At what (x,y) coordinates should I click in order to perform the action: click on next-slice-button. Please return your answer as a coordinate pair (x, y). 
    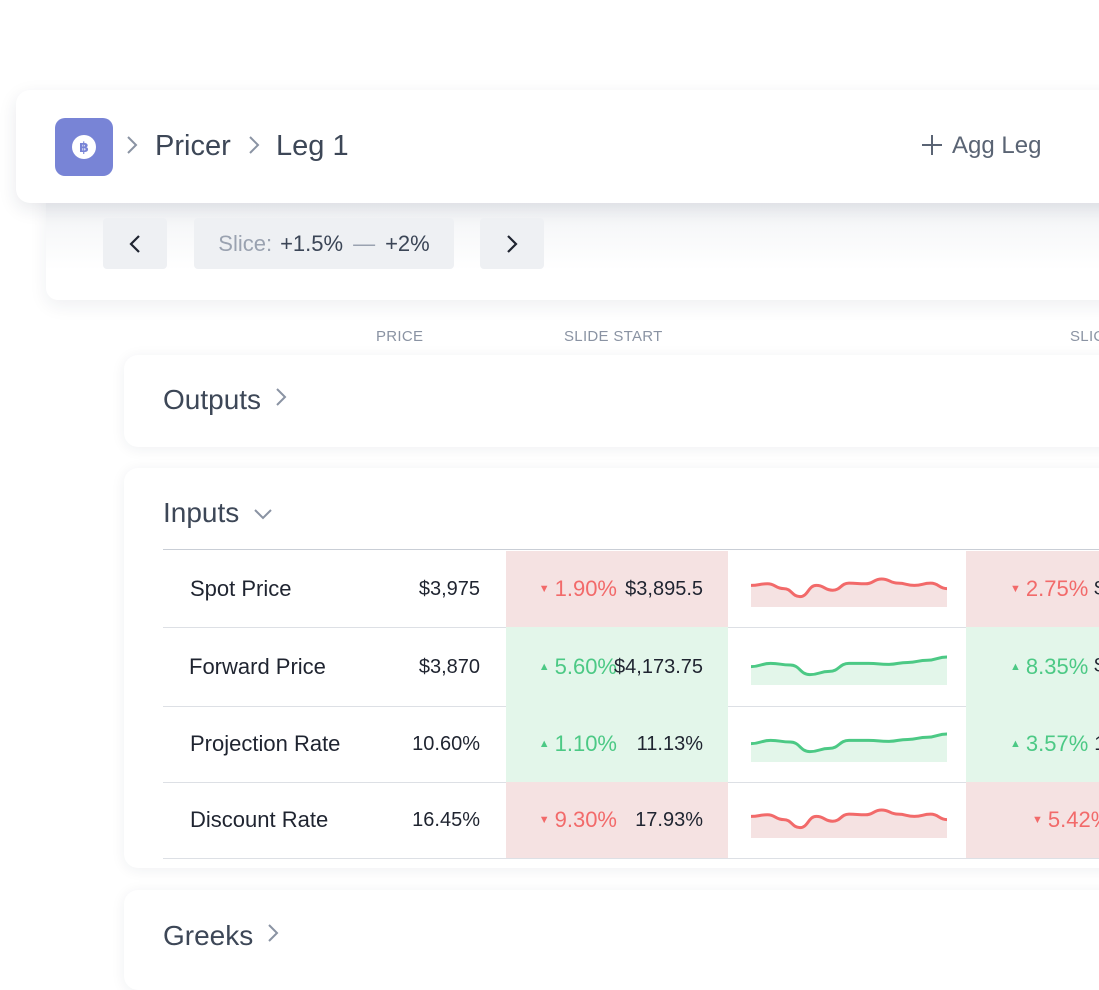
    Looking at the image, I should click on (512, 243).